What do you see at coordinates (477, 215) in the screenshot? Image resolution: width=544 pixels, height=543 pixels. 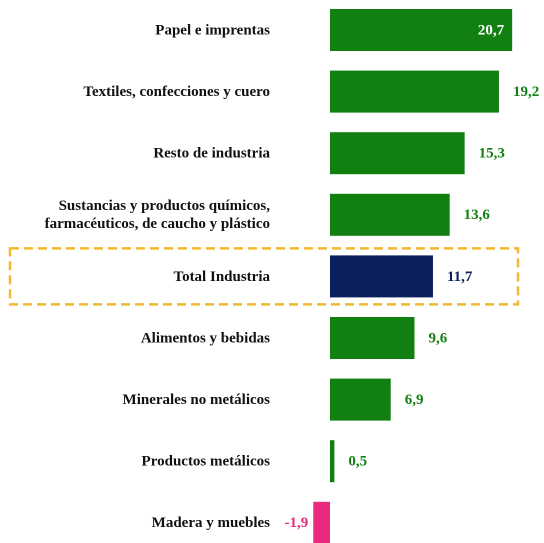 I see `value-label: 13,6` at bounding box center [477, 215].